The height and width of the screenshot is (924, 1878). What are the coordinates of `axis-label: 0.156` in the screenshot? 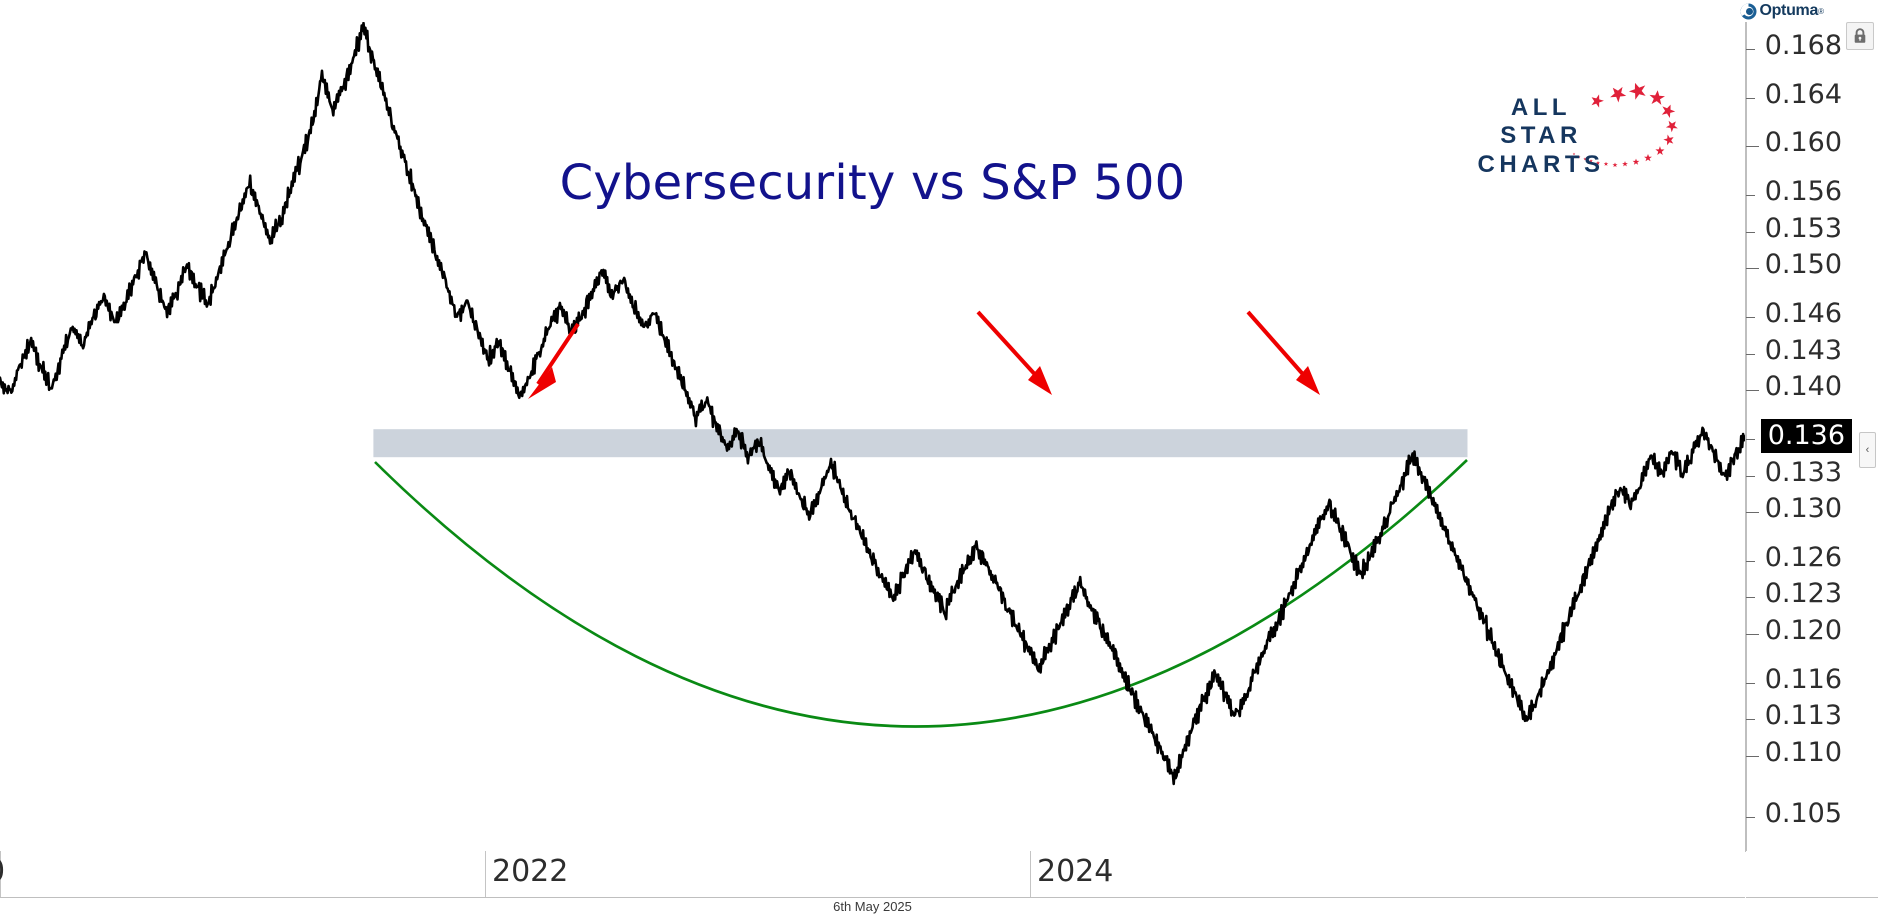 It's located at (1803, 192).